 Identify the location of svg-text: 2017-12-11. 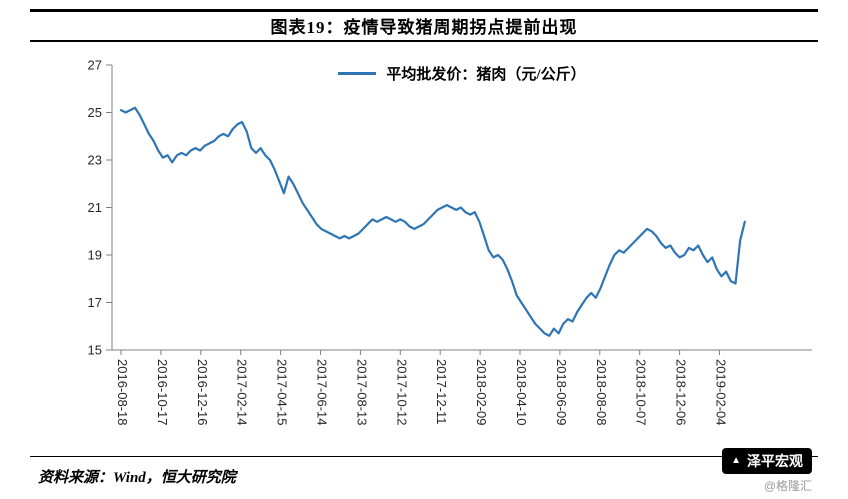
(441, 392).